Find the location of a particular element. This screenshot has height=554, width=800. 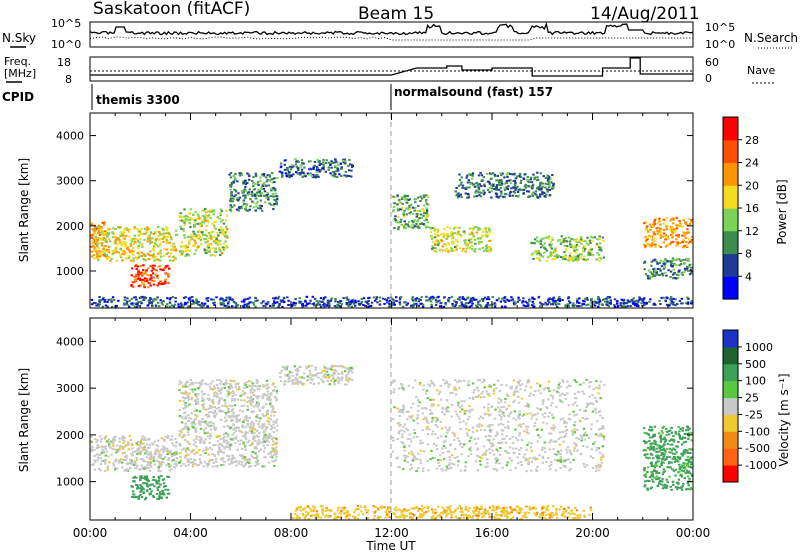

power-cell-1977 is located at coordinates (536, 251).